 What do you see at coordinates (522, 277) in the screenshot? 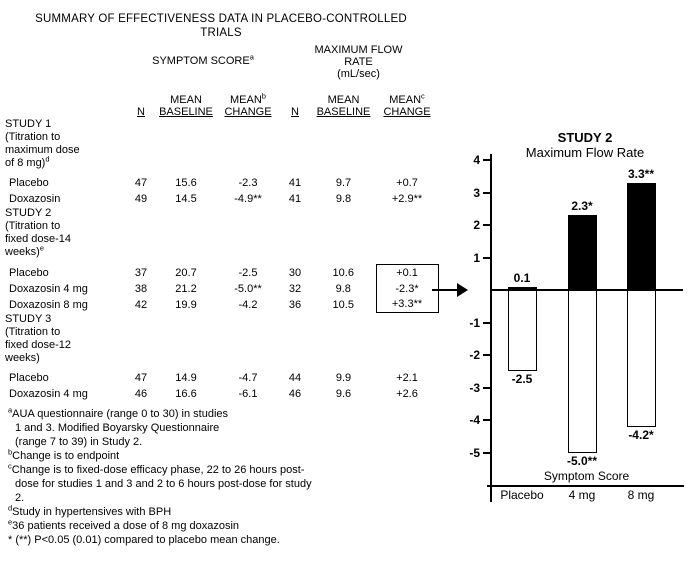
I see `bar-value-label: 0.1` at bounding box center [522, 277].